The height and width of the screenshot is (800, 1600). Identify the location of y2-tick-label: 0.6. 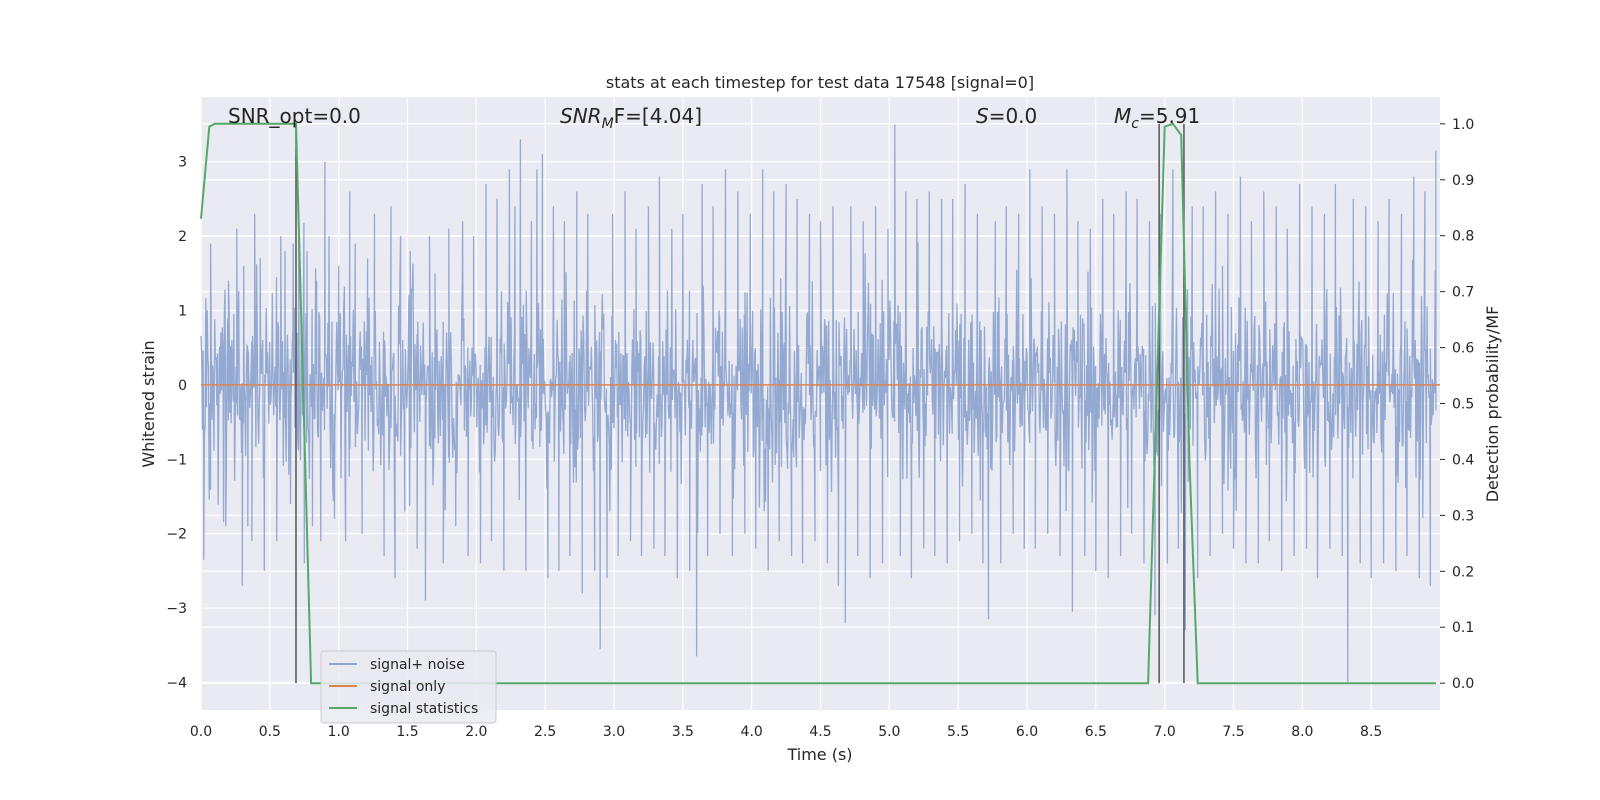
(1463, 349).